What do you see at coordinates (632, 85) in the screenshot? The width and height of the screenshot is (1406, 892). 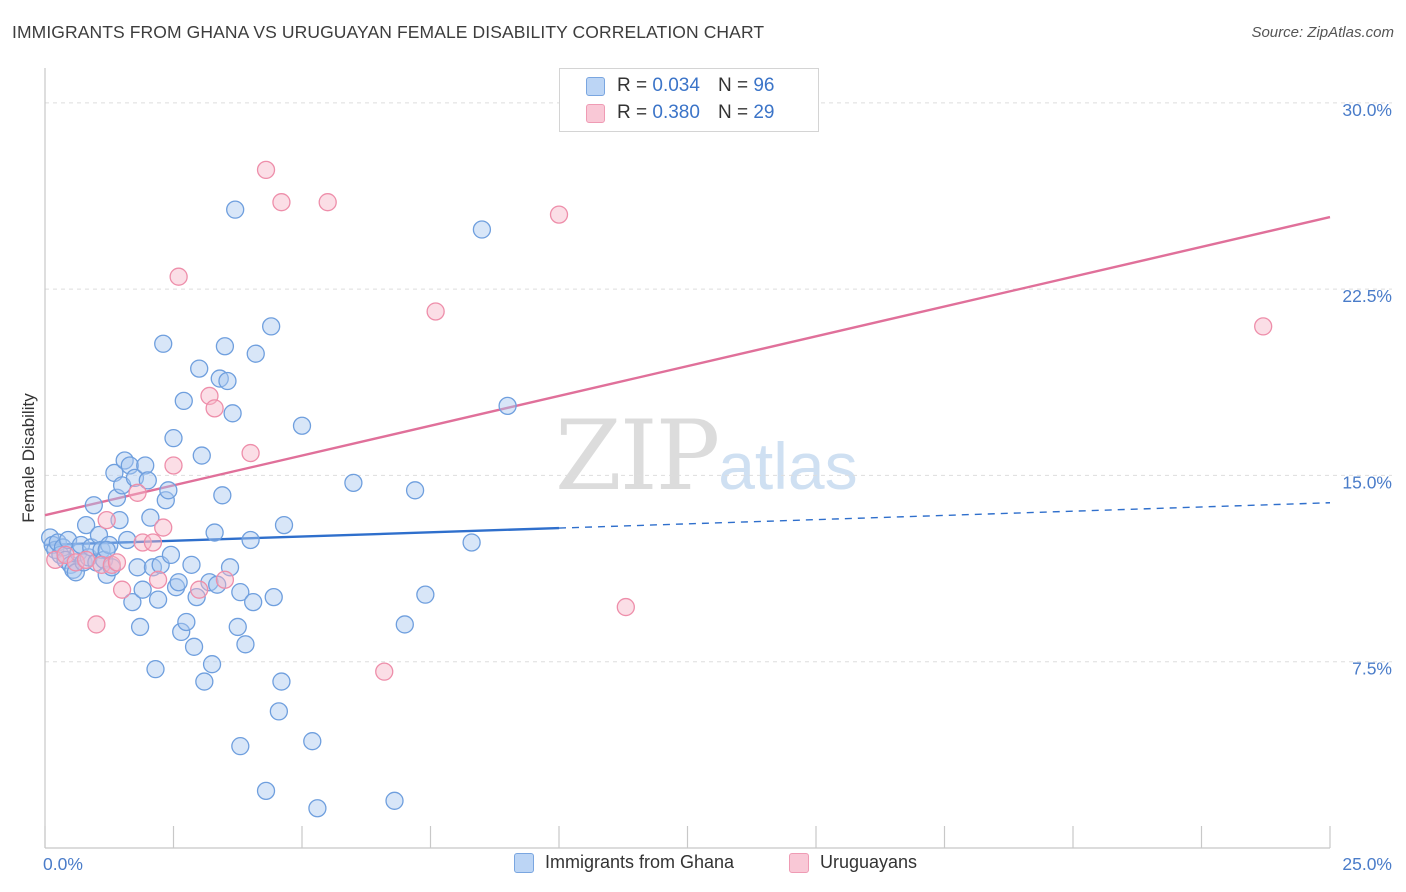 I see `legend-r-label: R =` at bounding box center [632, 85].